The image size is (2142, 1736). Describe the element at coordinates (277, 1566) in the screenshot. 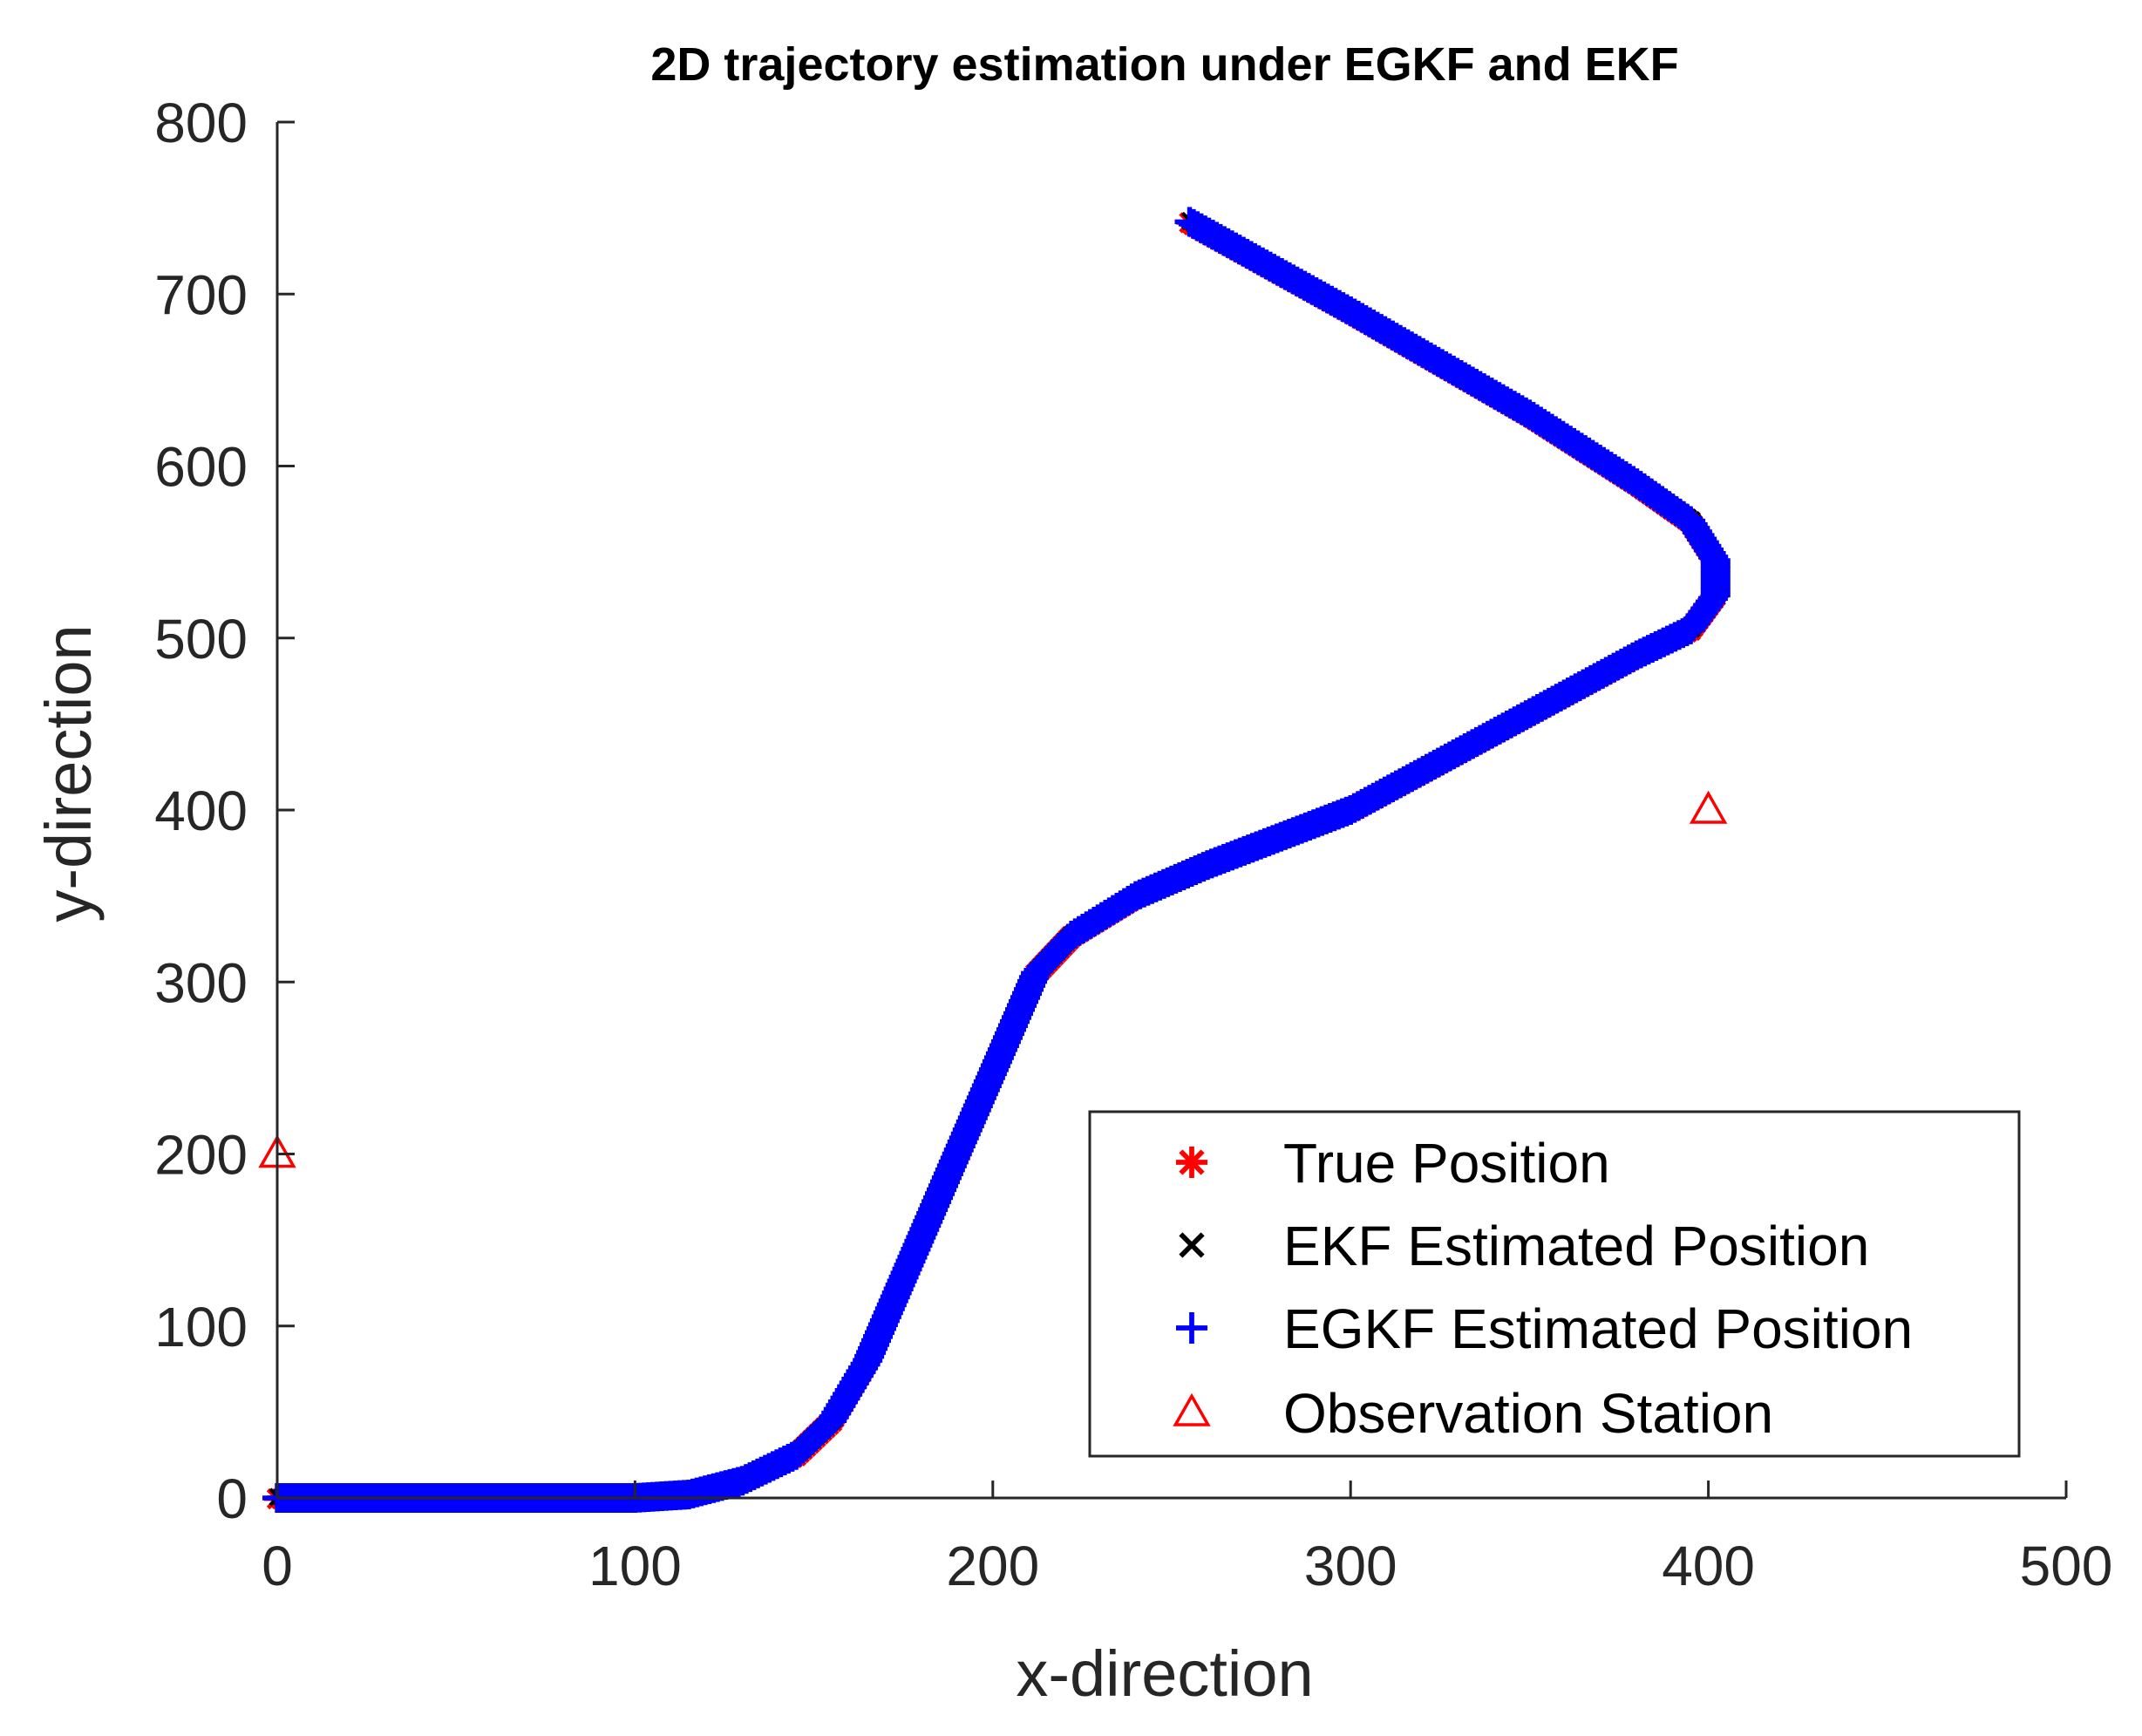

I see `x-tick-label: 0` at that location.